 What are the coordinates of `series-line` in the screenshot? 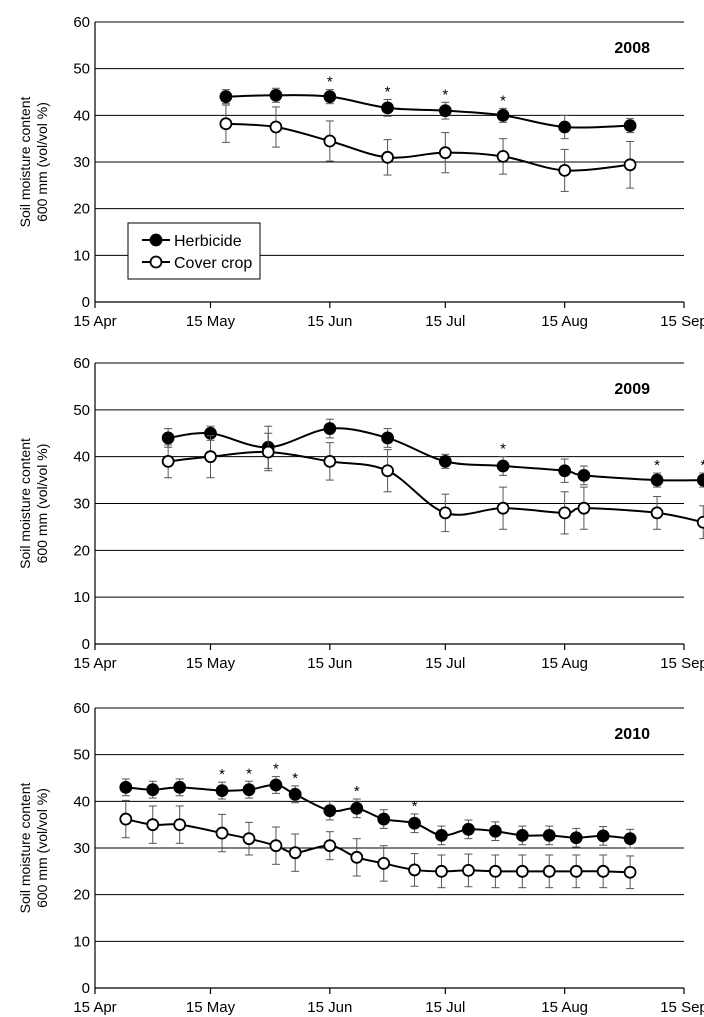 It's located at (436, 454).